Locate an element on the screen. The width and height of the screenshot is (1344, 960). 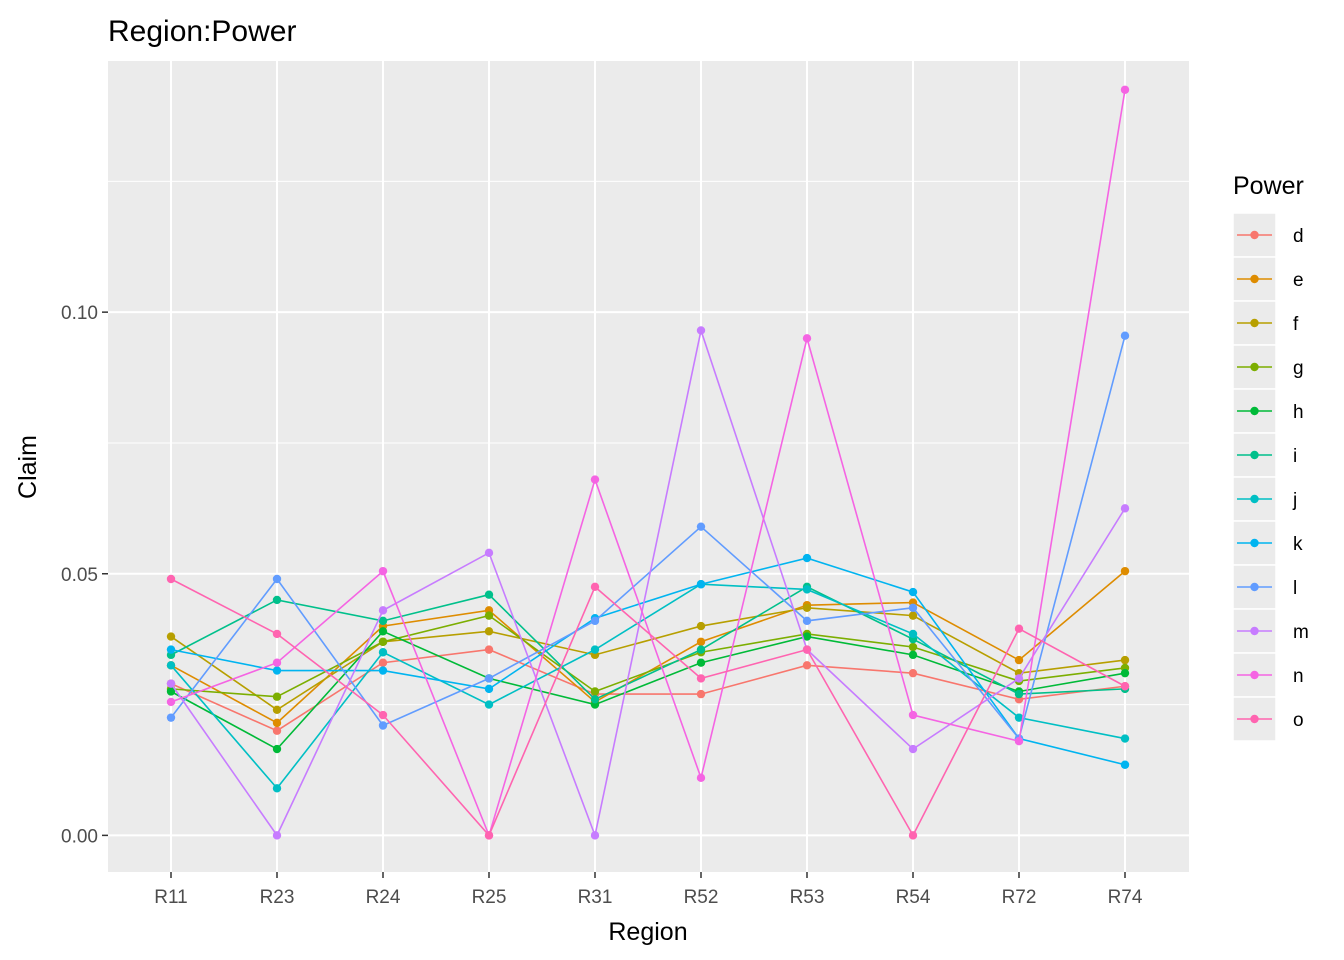
legend-label: f is located at coordinates (1296, 324).